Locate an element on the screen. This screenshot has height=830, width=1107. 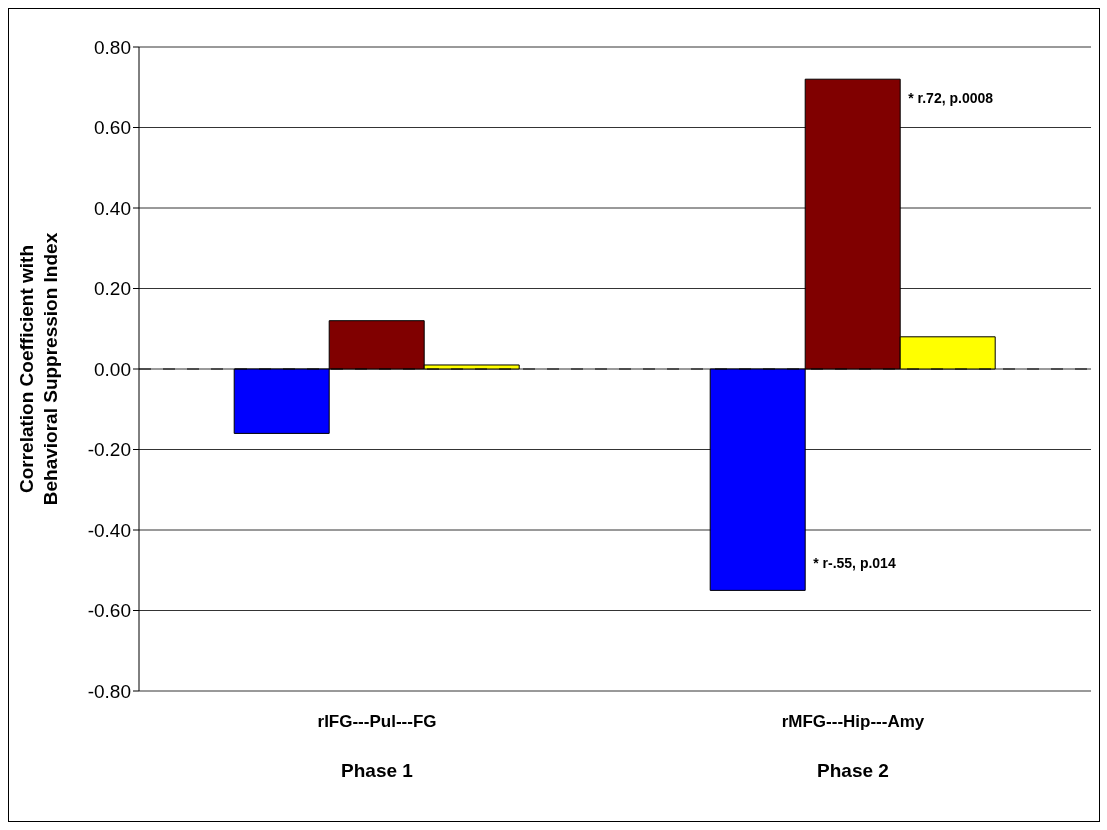
annotation: * r-.55, p.014 is located at coordinates (854, 563).